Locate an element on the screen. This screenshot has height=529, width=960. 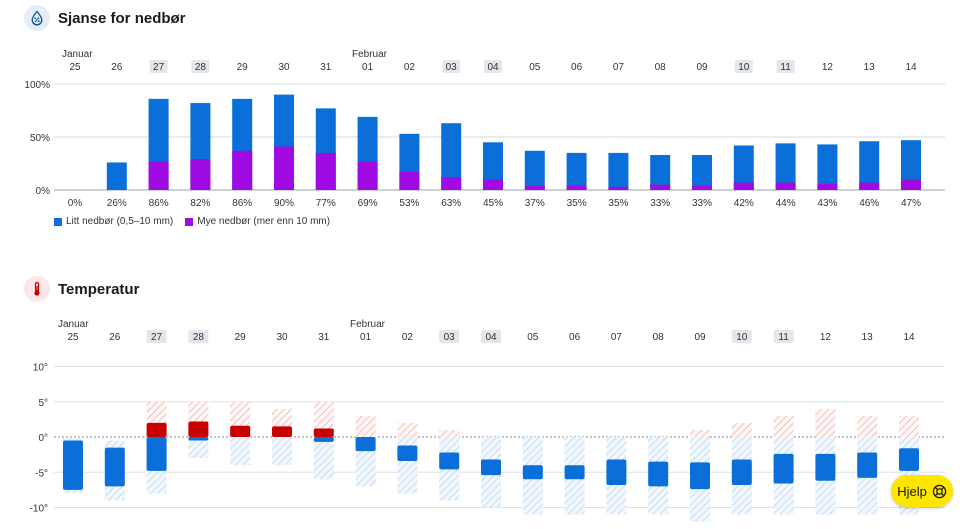
day-label: 05 is located at coordinates (535, 67).